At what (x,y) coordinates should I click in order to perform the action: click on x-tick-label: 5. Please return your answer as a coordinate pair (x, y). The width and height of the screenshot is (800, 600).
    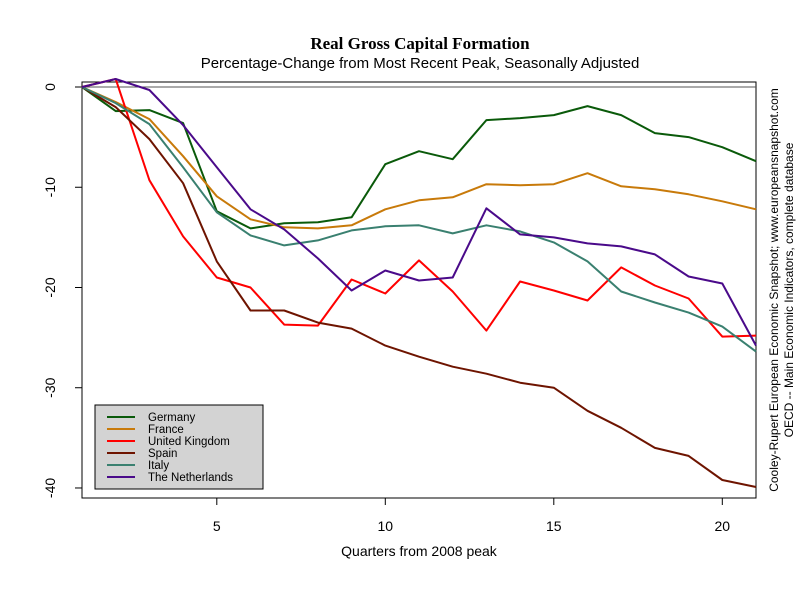
    Looking at the image, I should click on (217, 526).